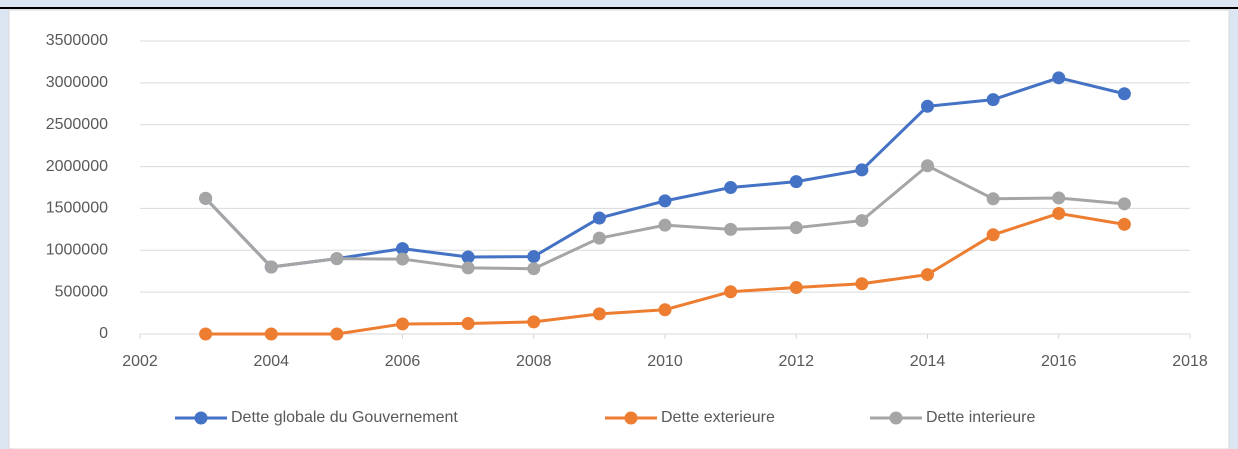  I want to click on y-tick-label: 1000000, so click(77, 250).